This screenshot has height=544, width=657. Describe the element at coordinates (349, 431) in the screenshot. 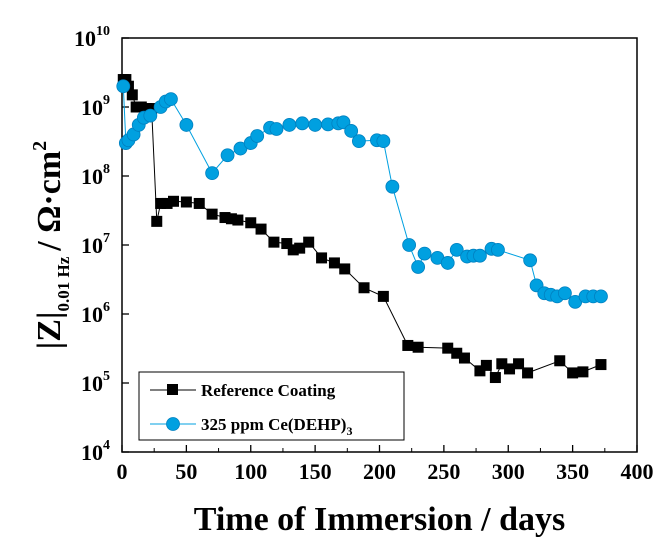

I see `legend-label-ce-sub: 3` at that location.